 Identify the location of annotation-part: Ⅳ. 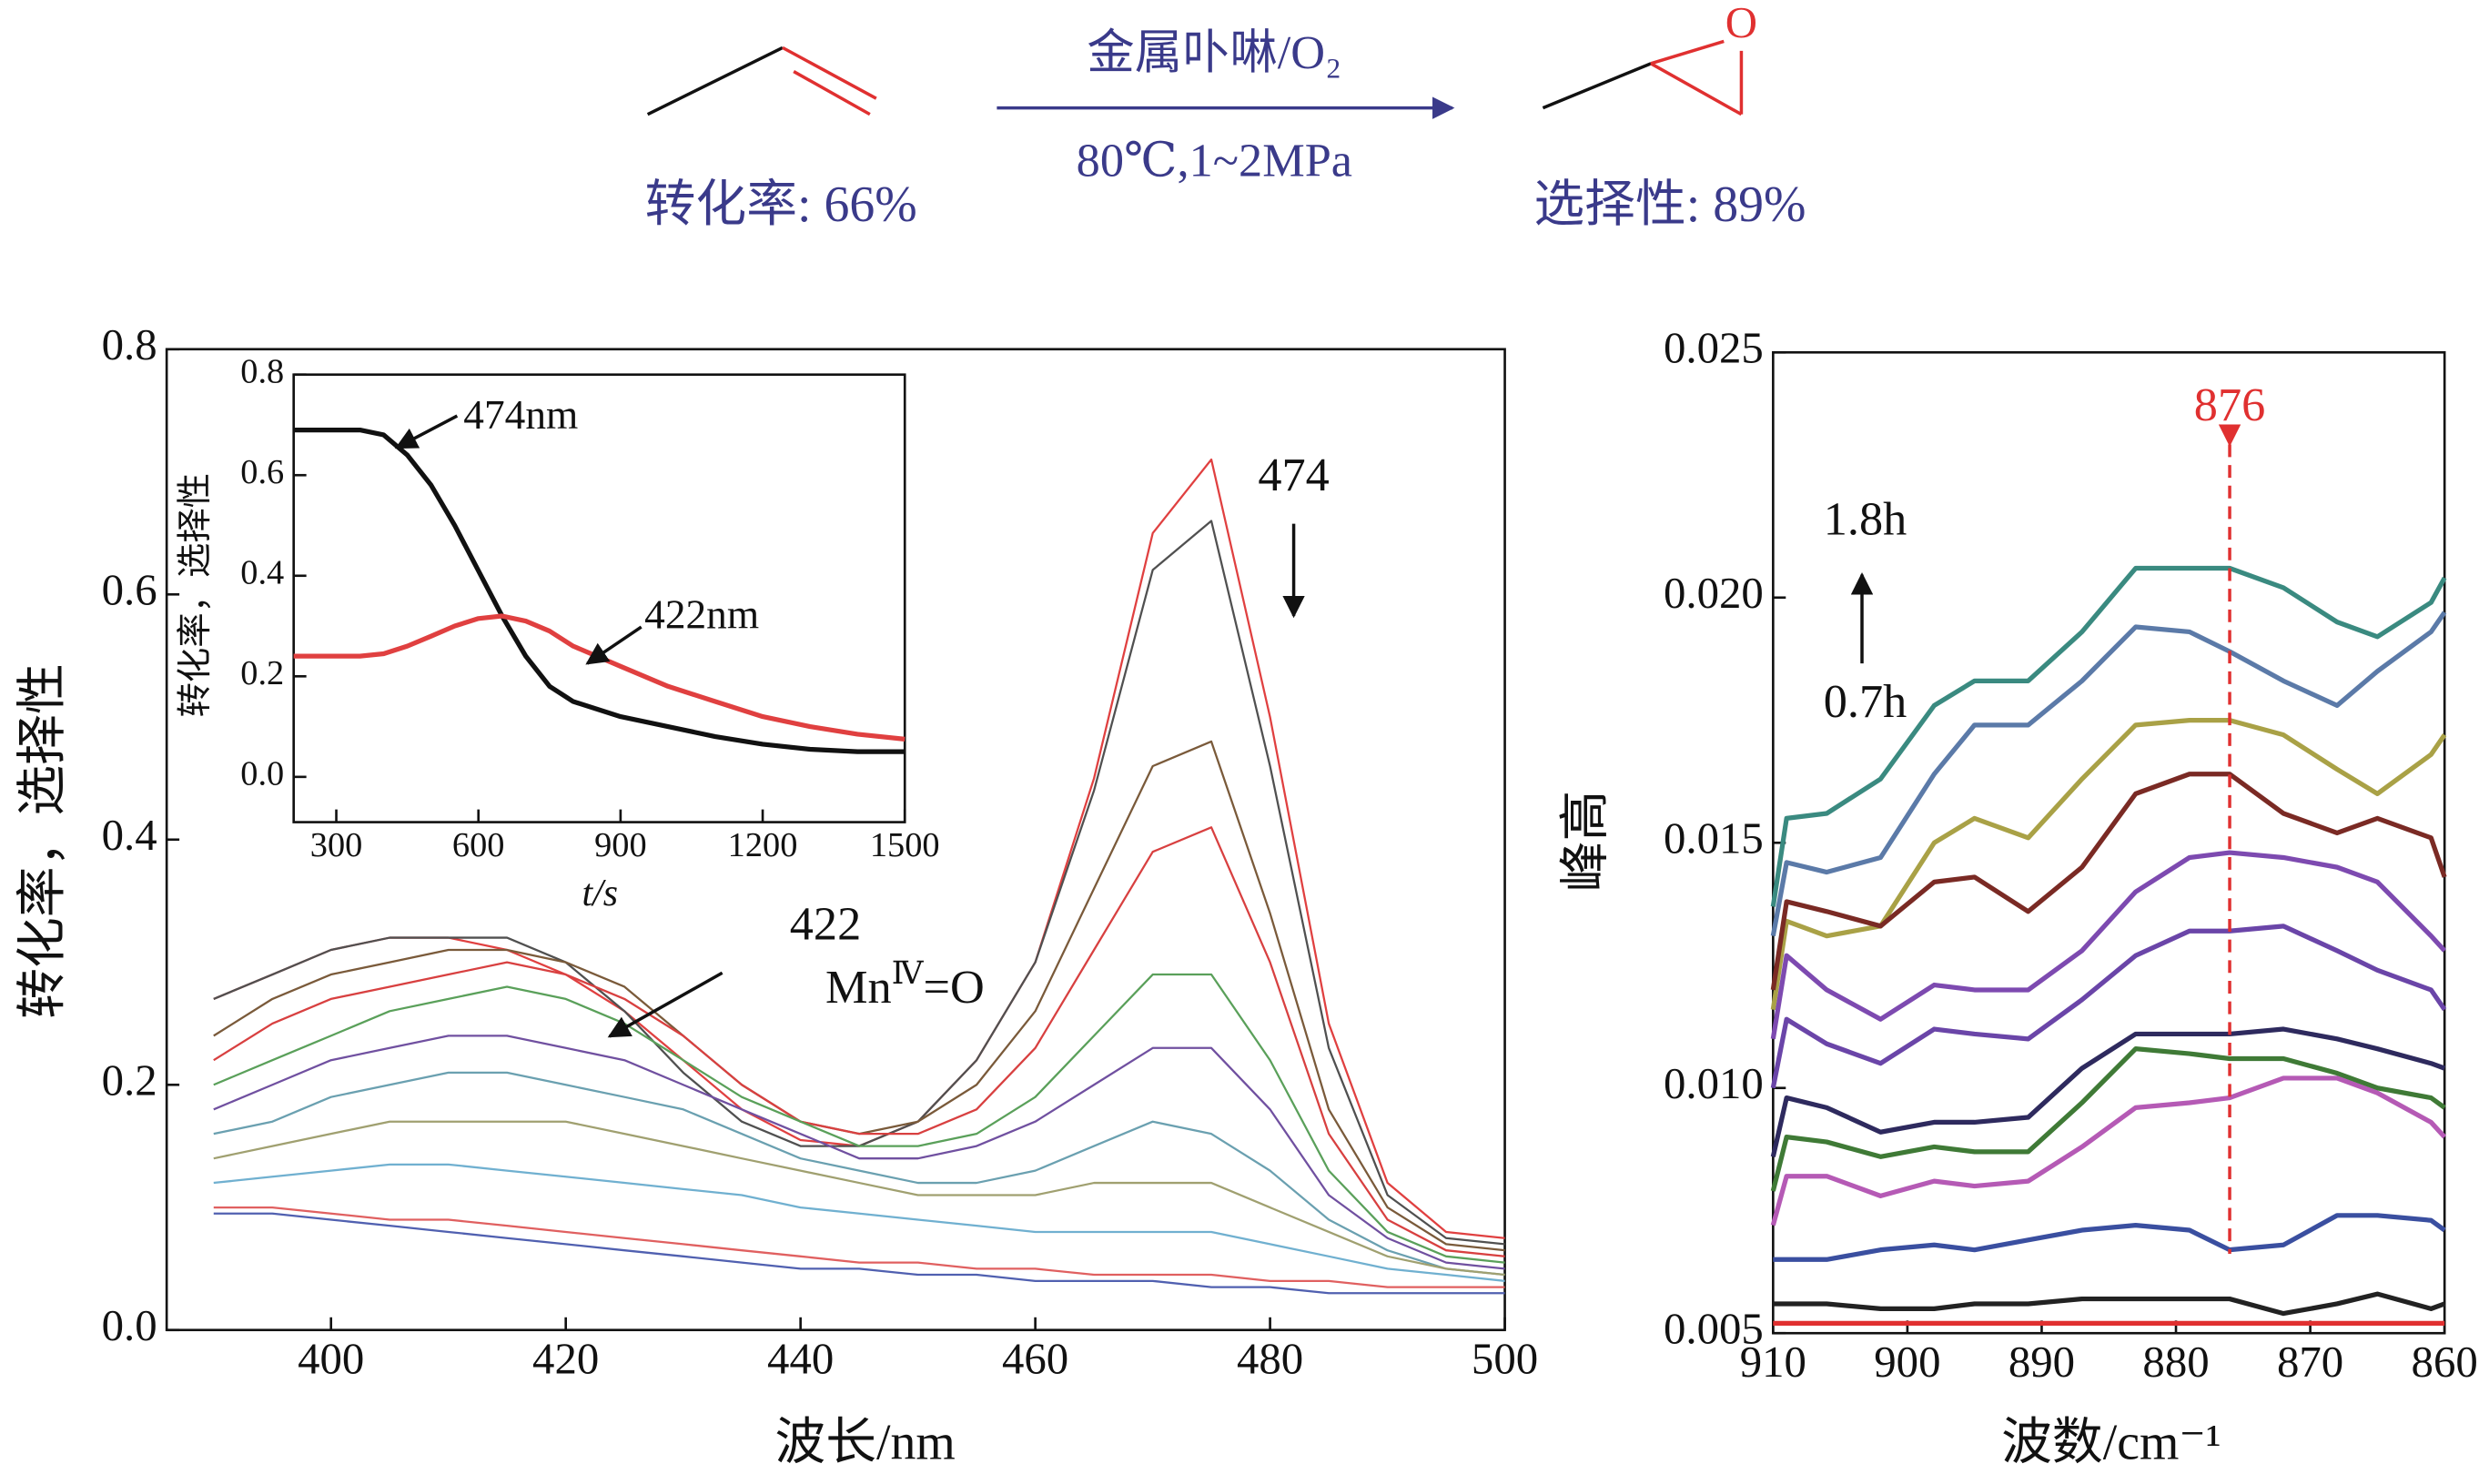
(908, 973).